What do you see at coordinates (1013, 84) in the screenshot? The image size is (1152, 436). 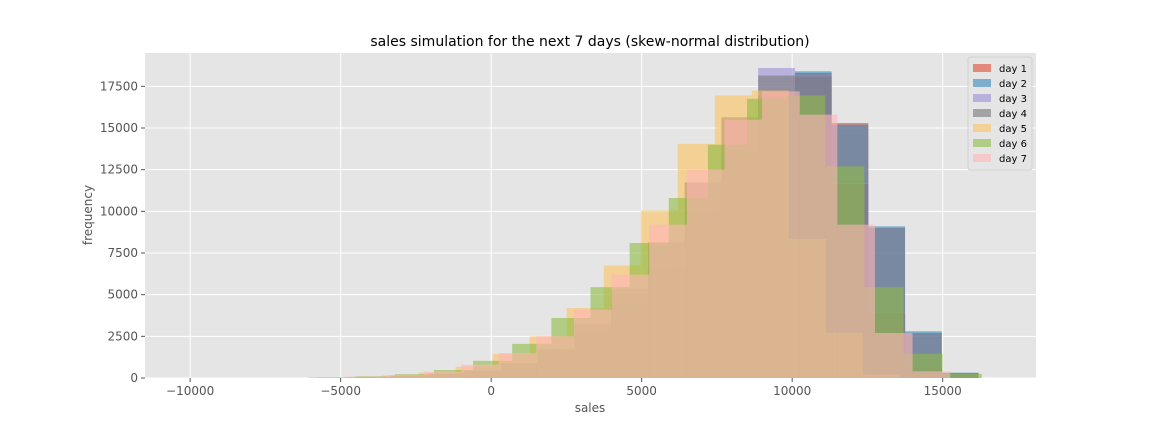 I see `legend-label: day 2` at bounding box center [1013, 84].